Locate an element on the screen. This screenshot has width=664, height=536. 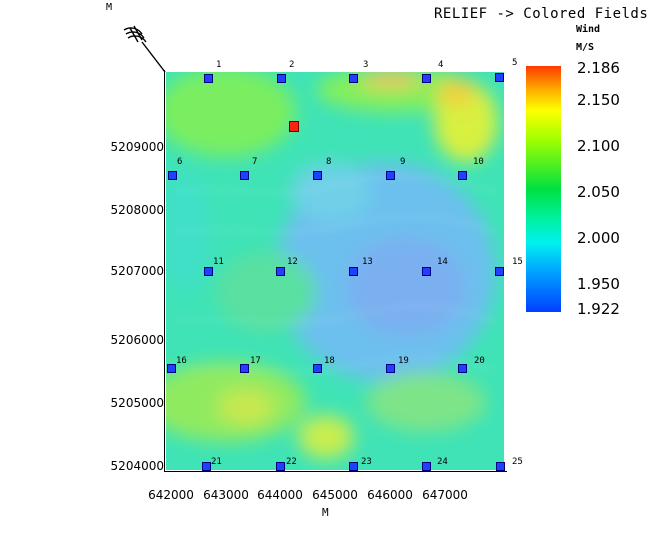
x-tick-label: 645000 is located at coordinates (335, 495).